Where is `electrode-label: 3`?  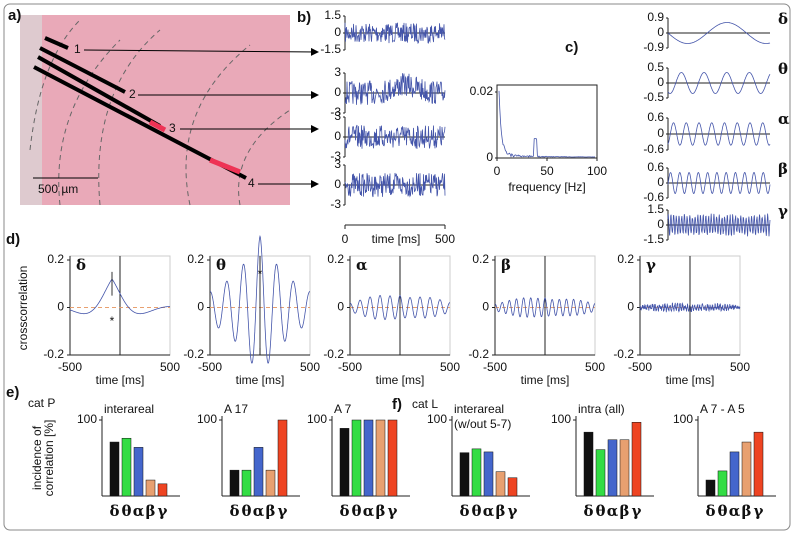
electrode-label: 3 is located at coordinates (172, 128).